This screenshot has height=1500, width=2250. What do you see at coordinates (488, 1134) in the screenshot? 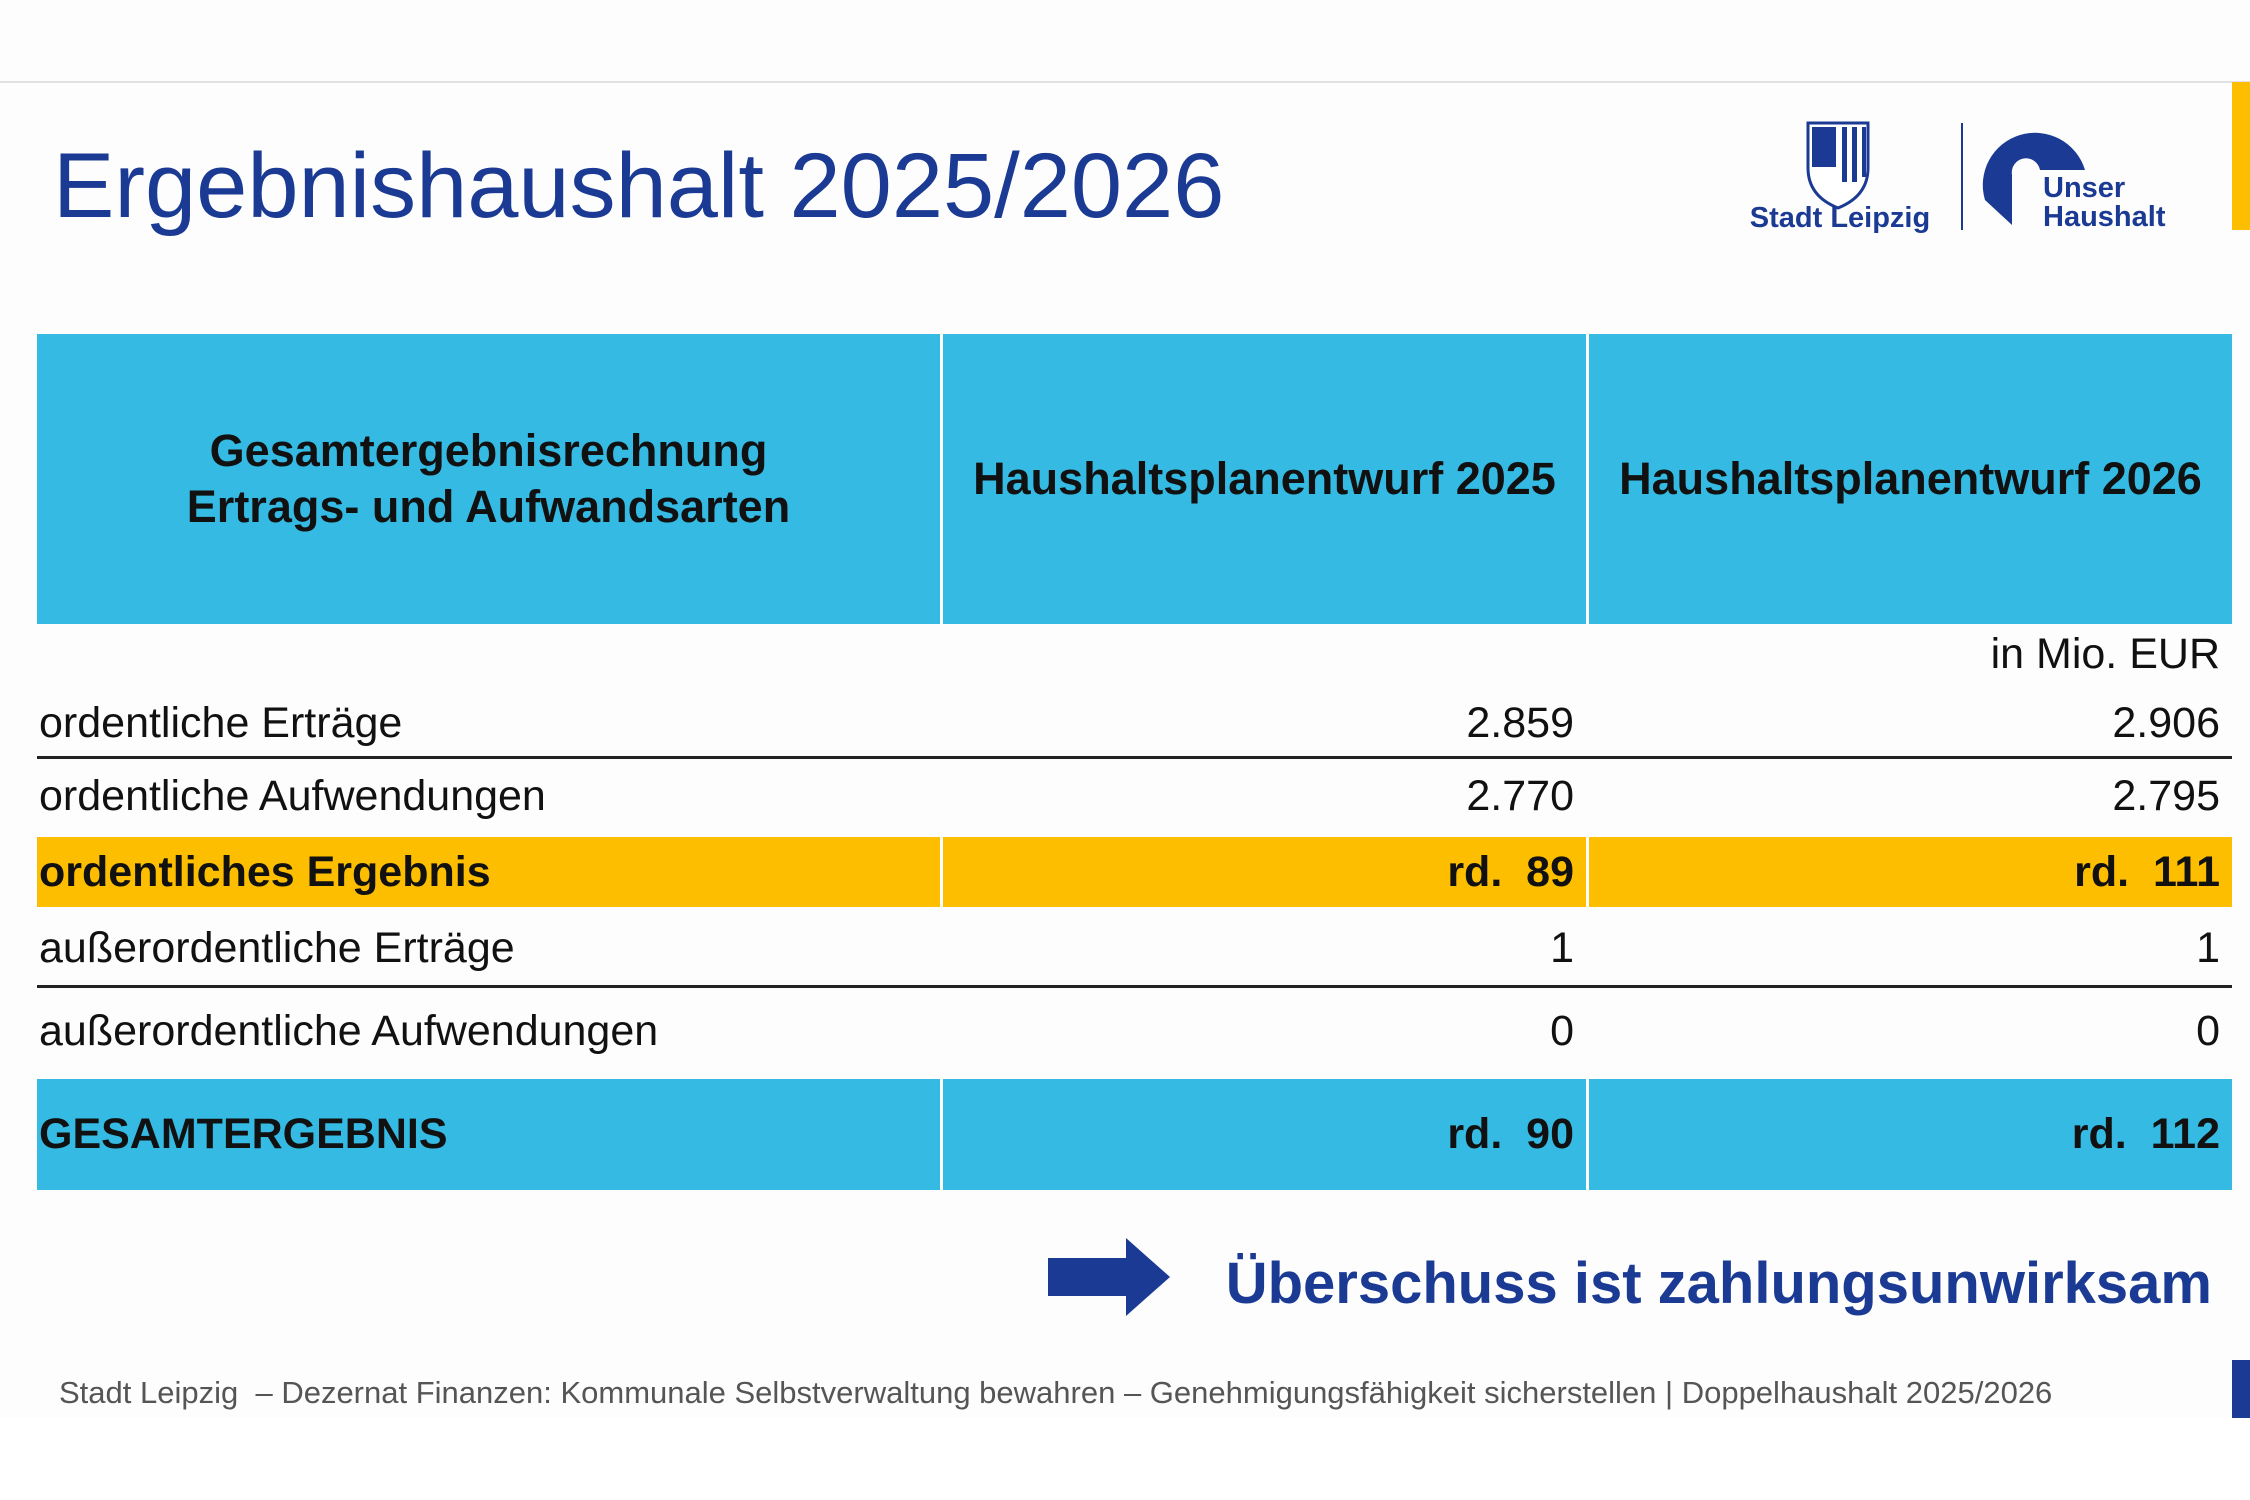
I see `row-label: GESAMTERGEBNIS` at bounding box center [488, 1134].